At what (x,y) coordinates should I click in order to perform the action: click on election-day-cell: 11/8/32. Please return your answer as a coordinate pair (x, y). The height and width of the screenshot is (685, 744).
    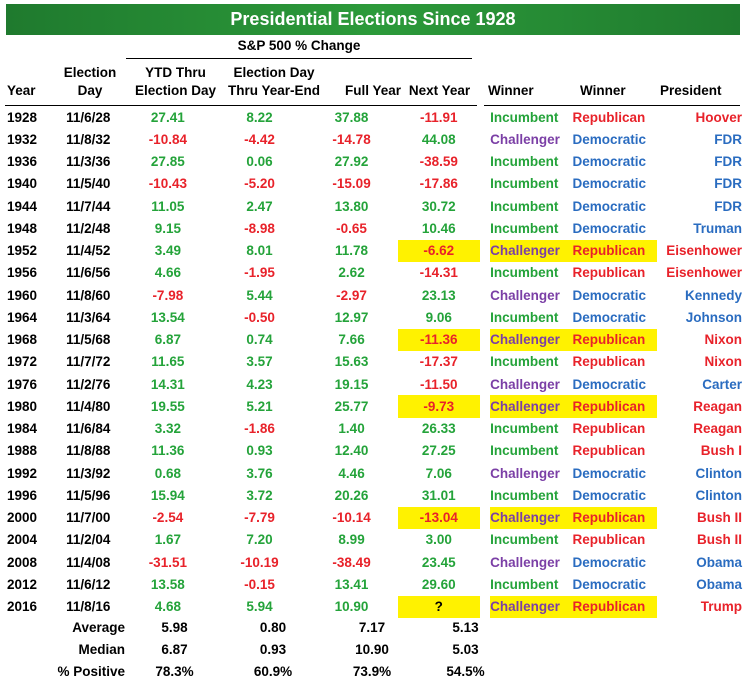
    Looking at the image, I should click on (88, 139).